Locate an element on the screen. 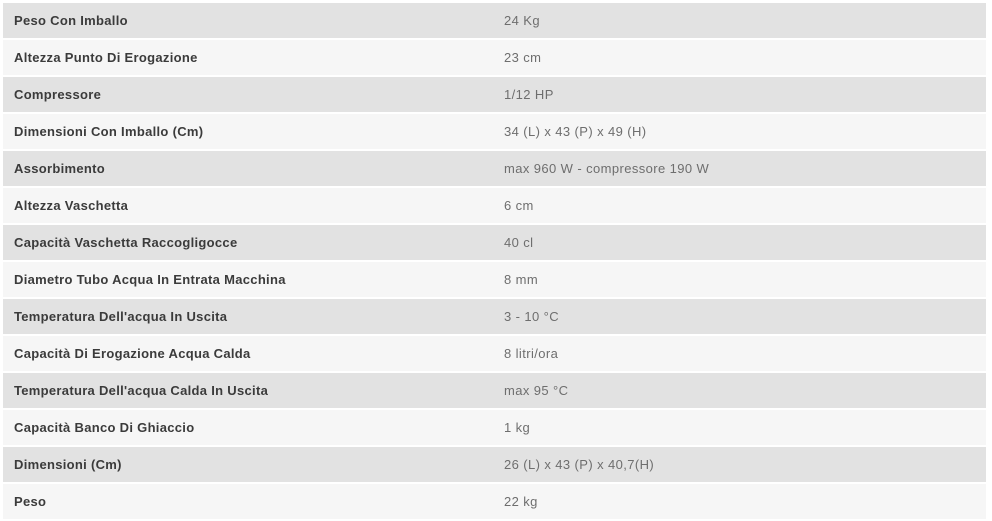 This screenshot has width=992, height=521. spec-label: Altezza Vaschetta is located at coordinates (71, 205).